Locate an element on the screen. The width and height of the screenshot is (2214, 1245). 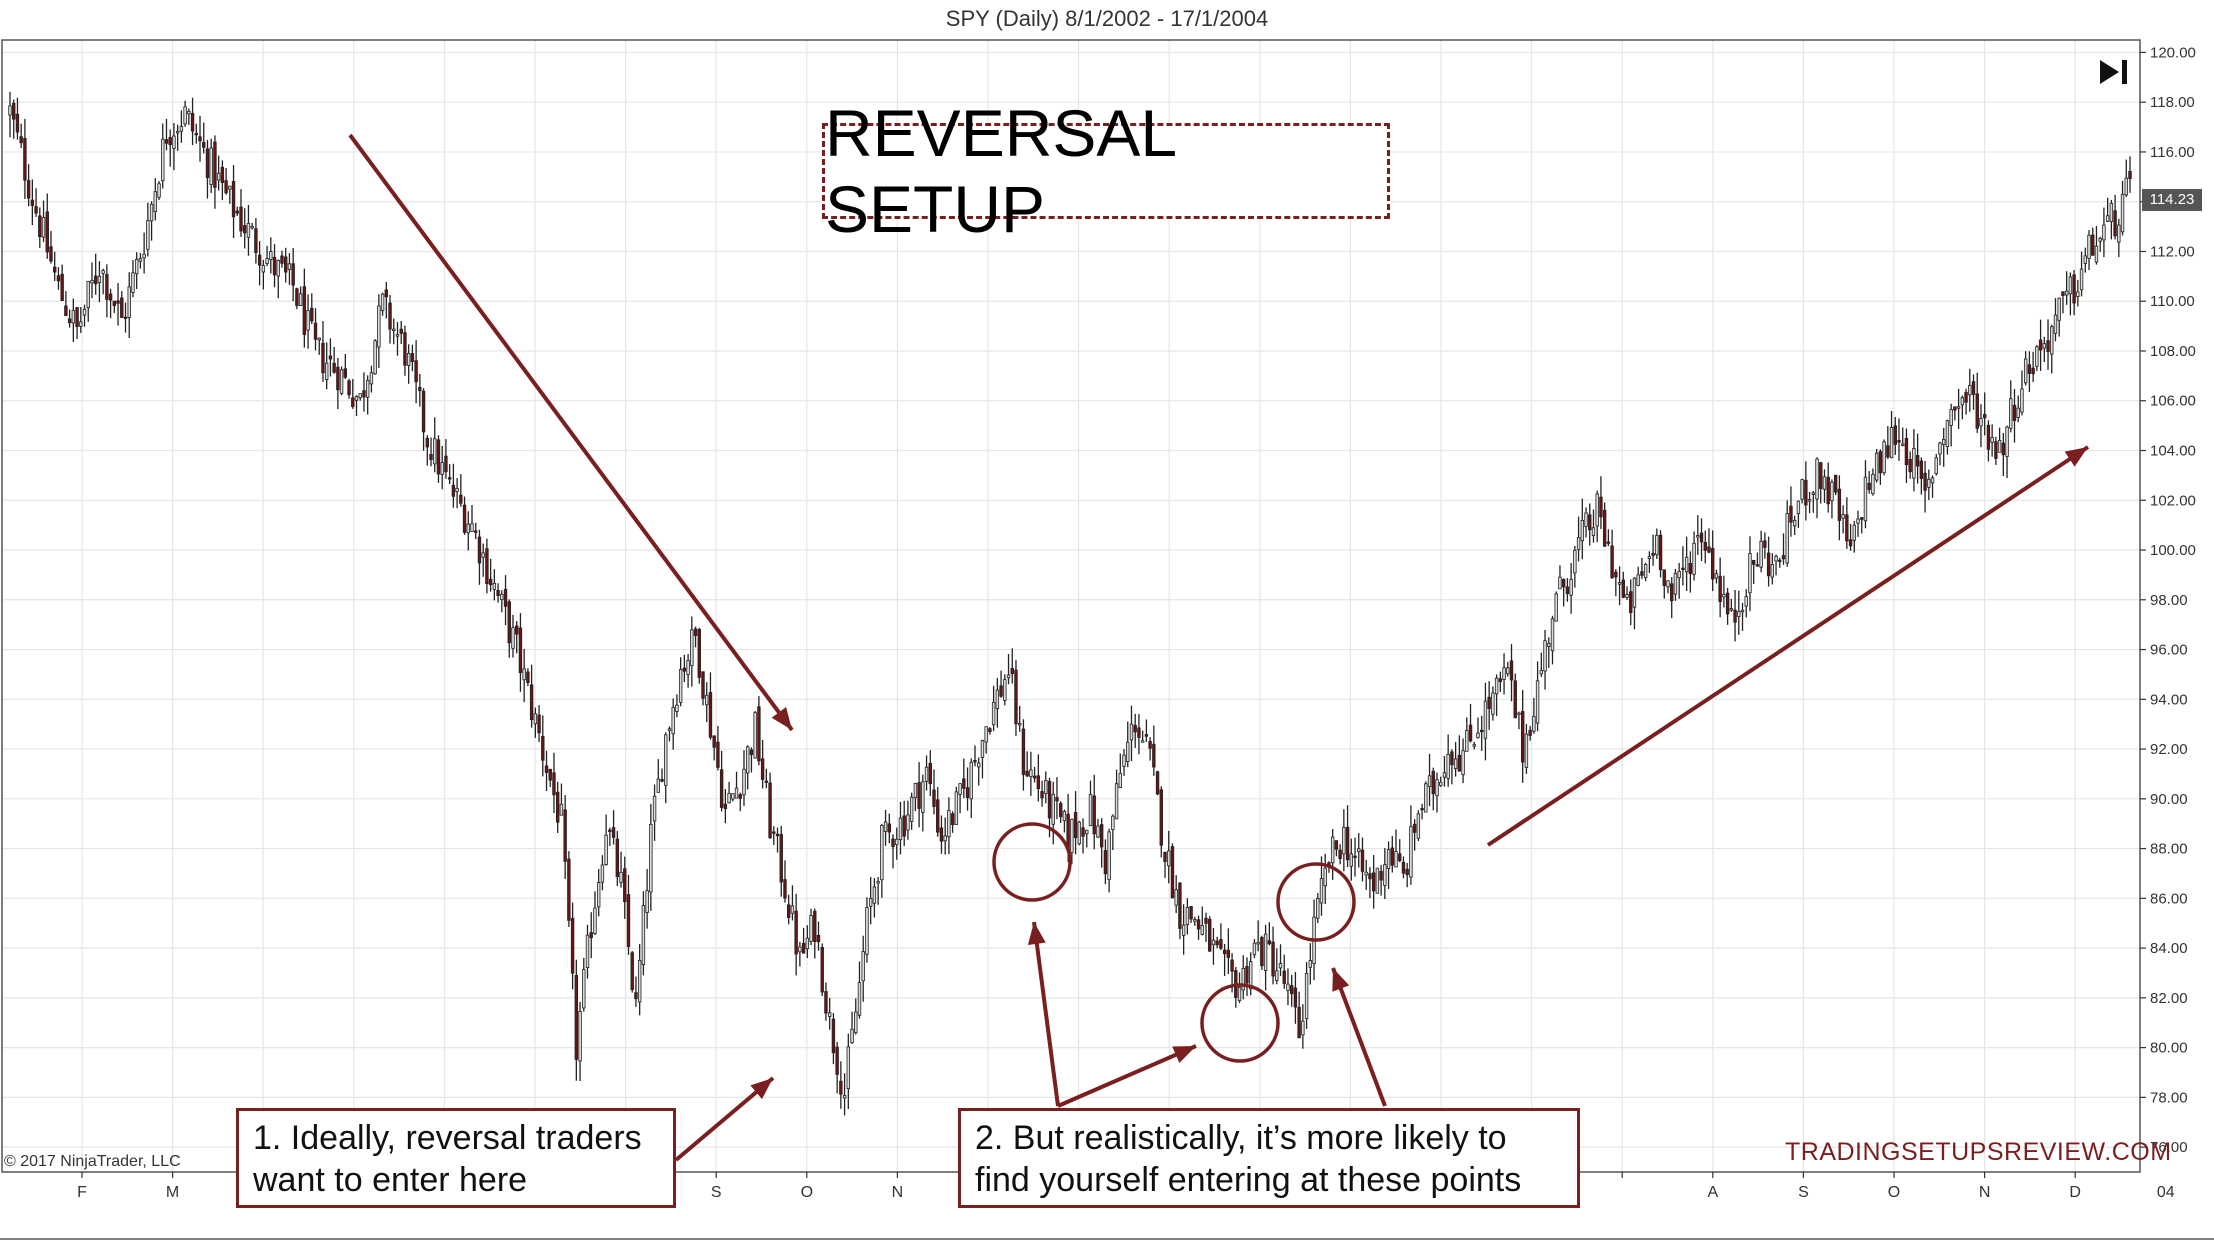
skip-to-end-icon is located at coordinates (2114, 72).